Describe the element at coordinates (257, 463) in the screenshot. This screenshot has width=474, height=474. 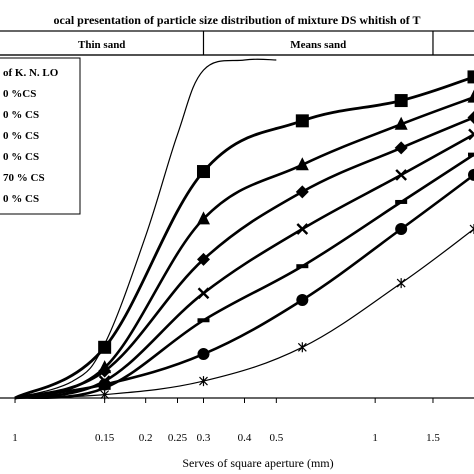
I see `x-axis-label: Serves of square aperture (mm)` at that location.